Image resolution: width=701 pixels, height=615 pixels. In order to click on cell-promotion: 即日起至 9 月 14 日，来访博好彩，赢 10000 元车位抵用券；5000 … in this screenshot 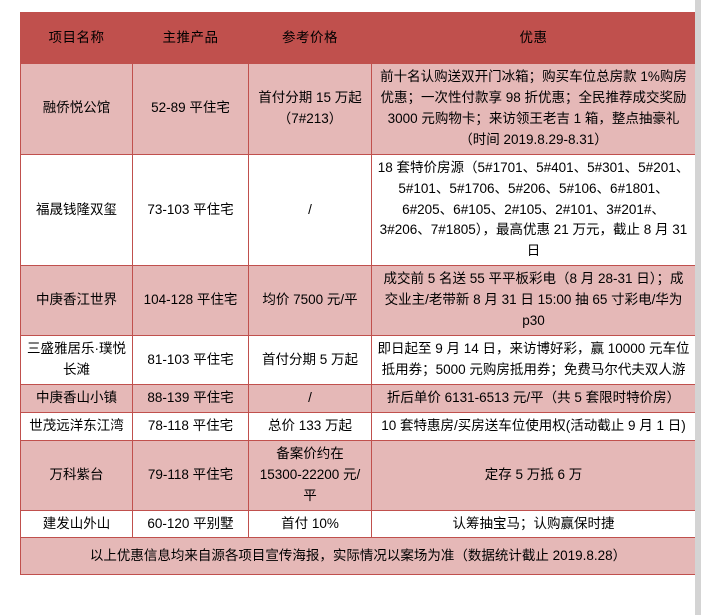, I will do `click(533, 360)`.